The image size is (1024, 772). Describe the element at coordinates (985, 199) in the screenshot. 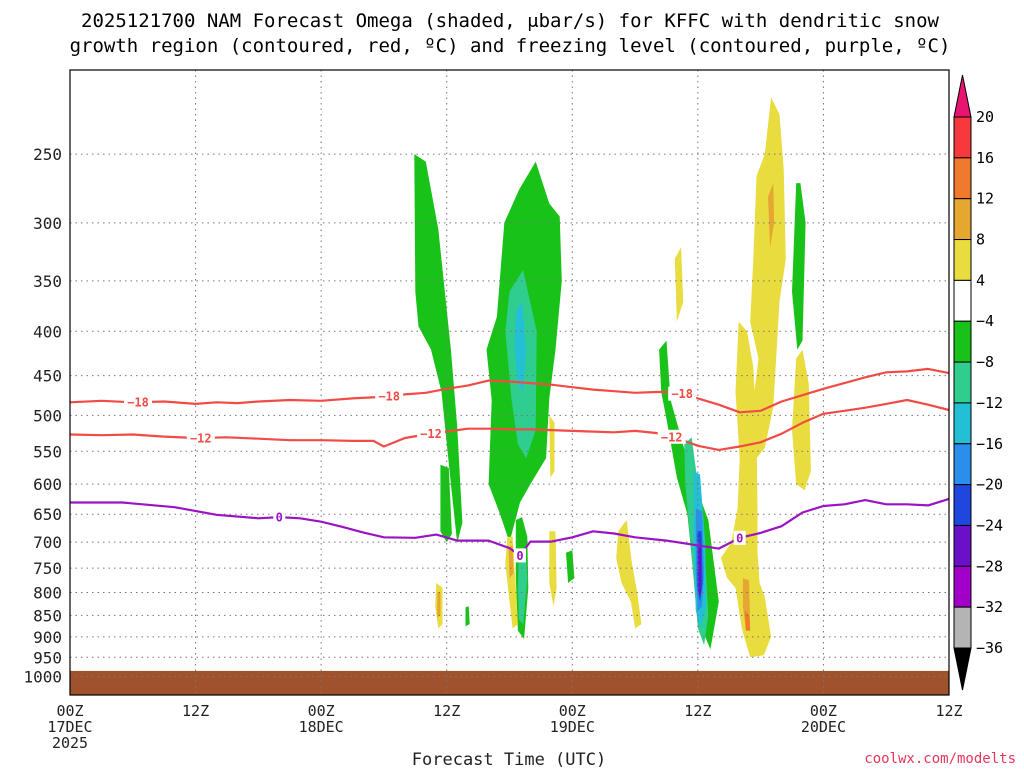

I see `colorbar-label-2: 12` at that location.